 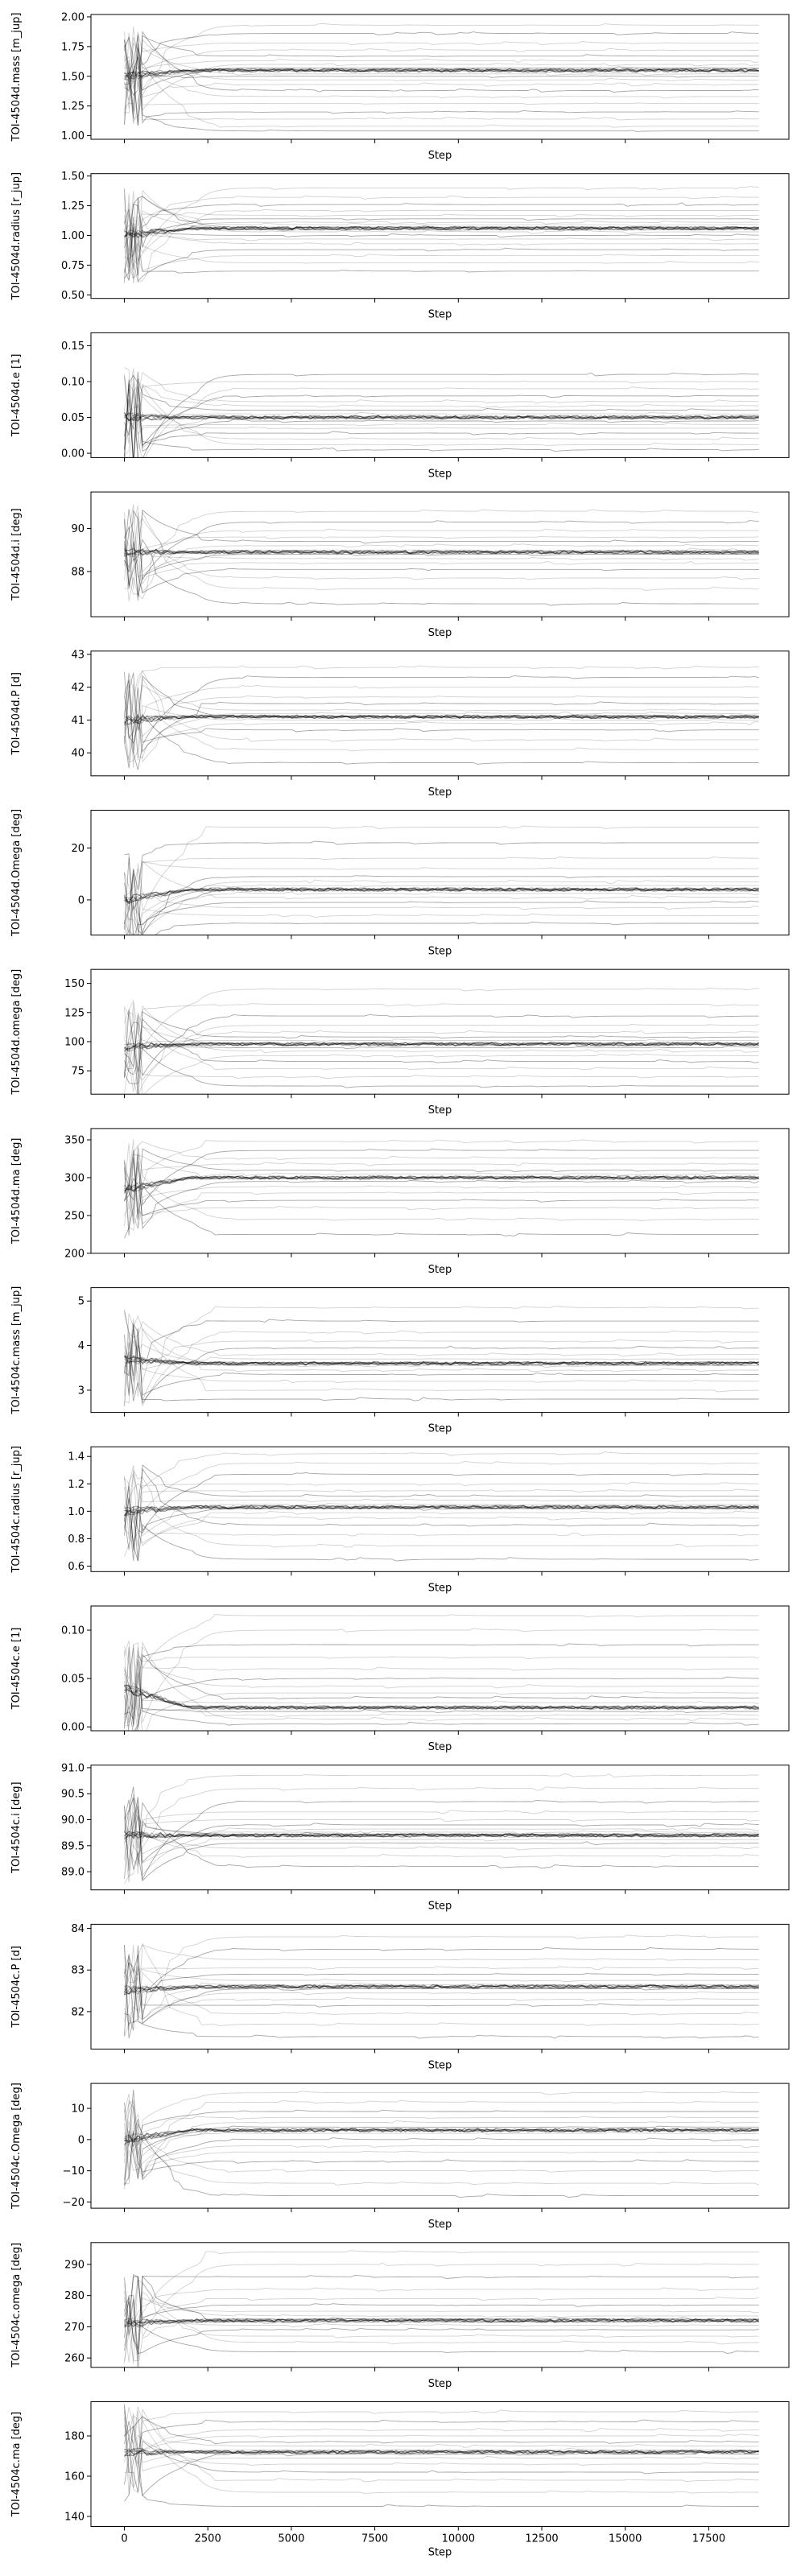 I want to click on x-tick-label: 15000, so click(x=625, y=2539).